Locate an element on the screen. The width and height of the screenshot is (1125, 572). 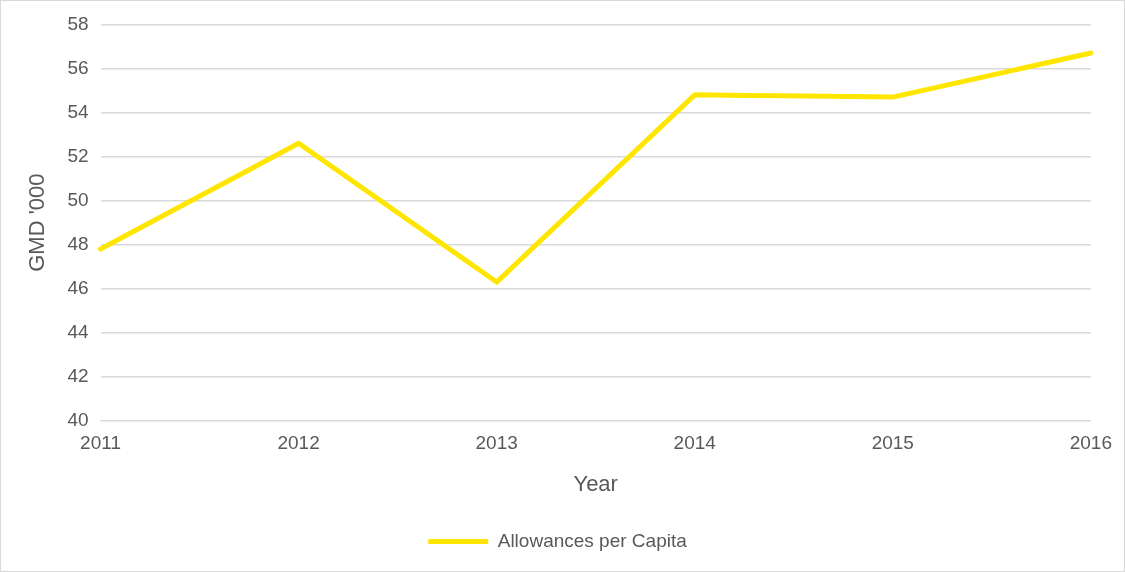
y-tick-label: 48 is located at coordinates (78, 243).